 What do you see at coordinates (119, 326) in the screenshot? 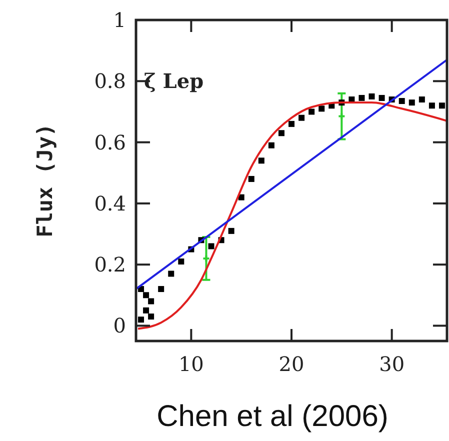
I see `y-tick-label: 0` at bounding box center [119, 326].